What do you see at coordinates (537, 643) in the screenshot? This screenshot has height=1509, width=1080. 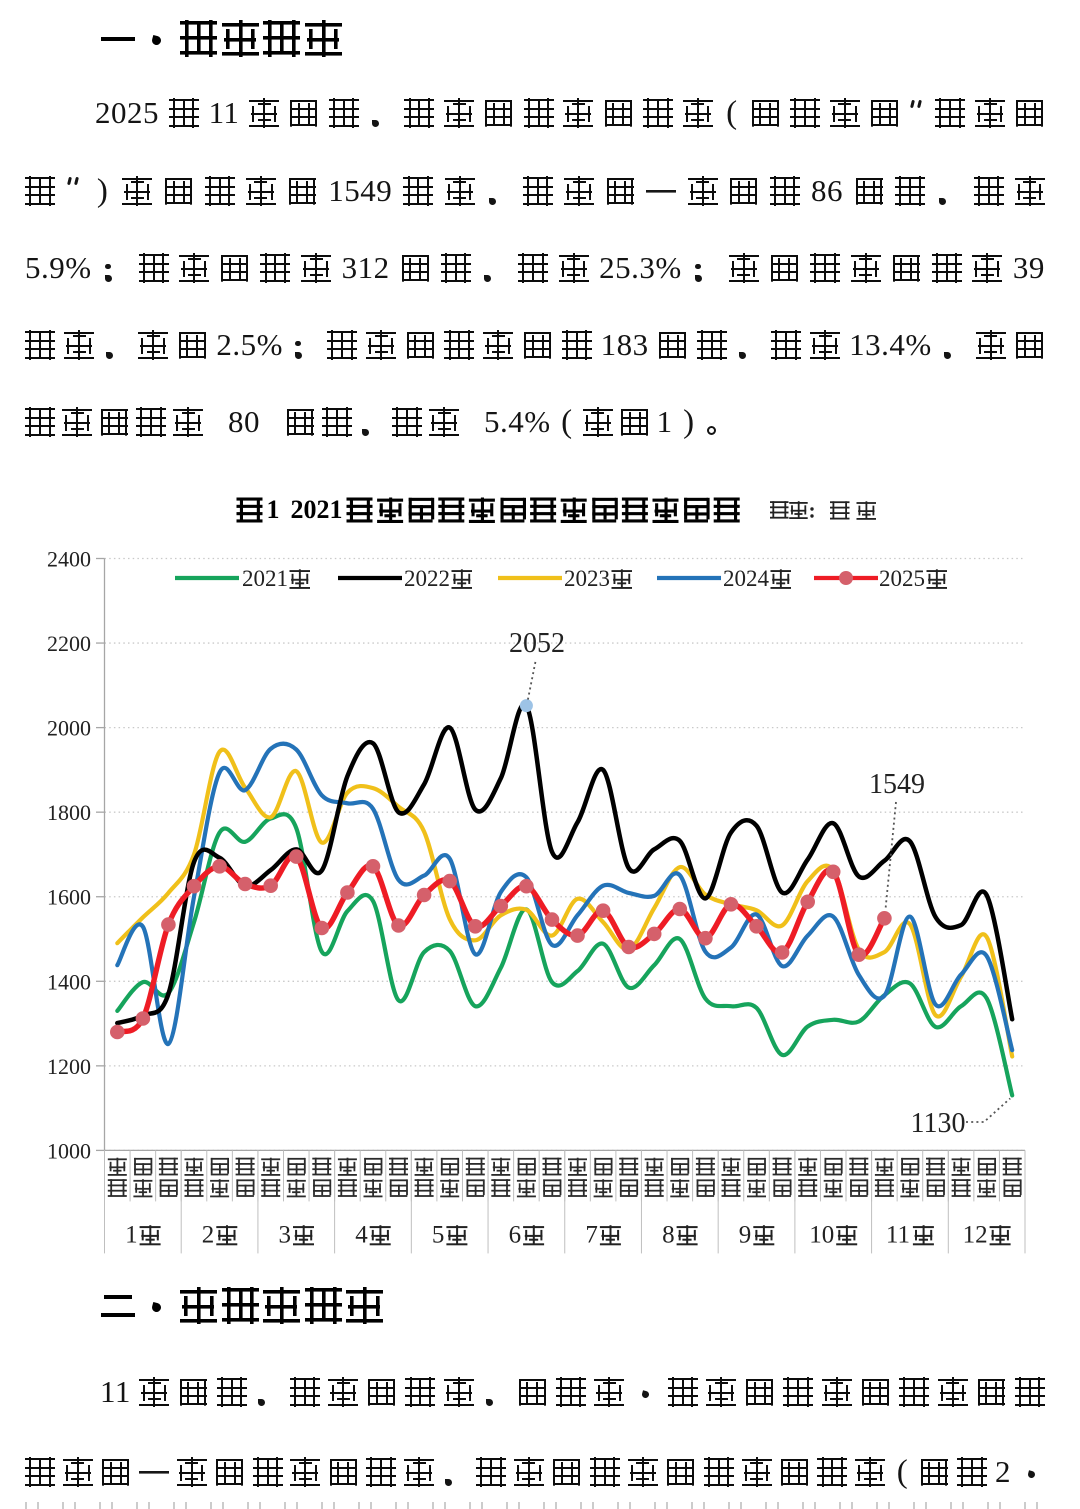 I see `svg-text: 2052` at bounding box center [537, 643].